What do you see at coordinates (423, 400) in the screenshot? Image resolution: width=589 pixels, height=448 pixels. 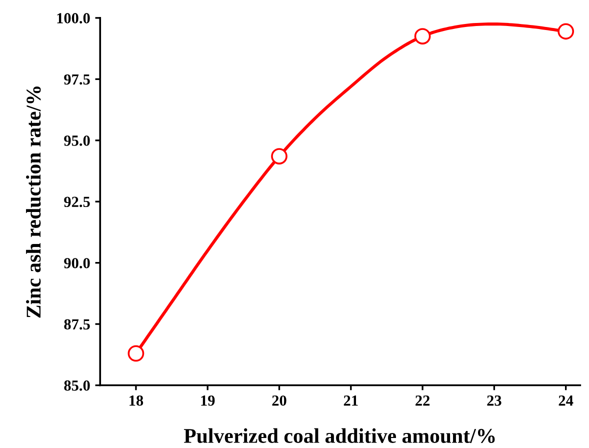 I see `x-tick-label: 22` at bounding box center [423, 400].